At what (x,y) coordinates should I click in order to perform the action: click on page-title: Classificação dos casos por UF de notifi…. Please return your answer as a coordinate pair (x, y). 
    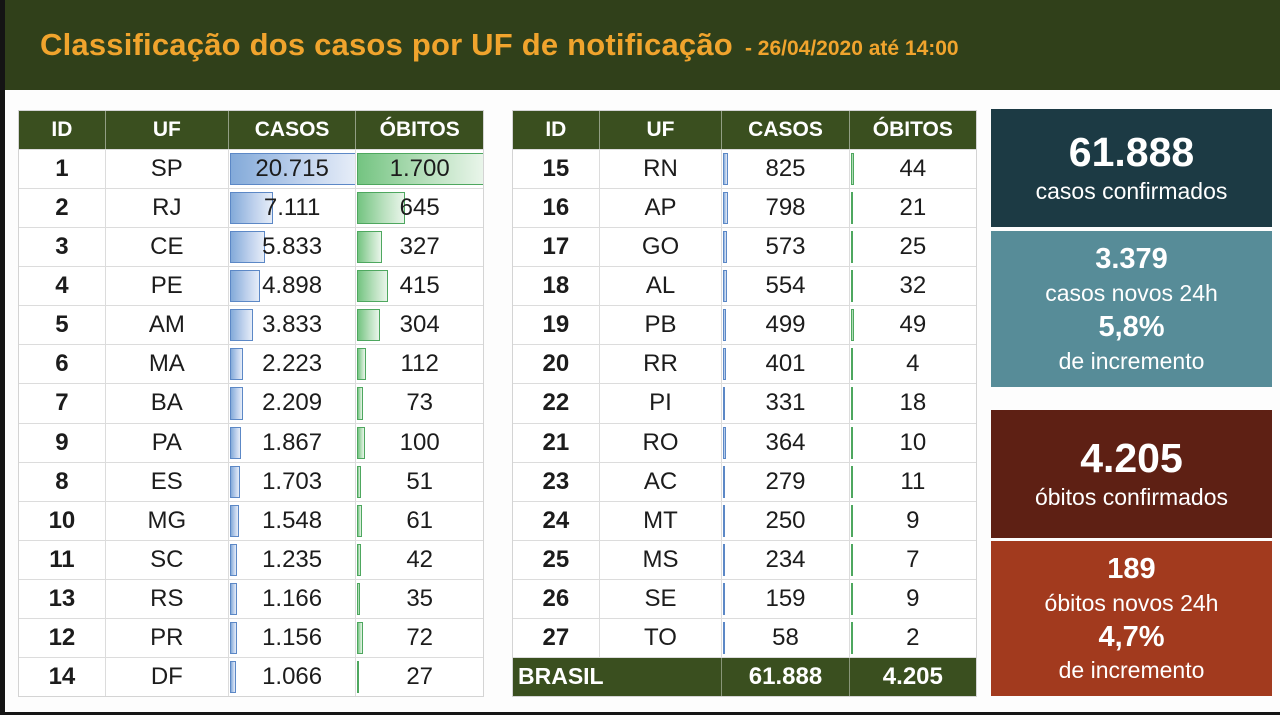
    Looking at the image, I should click on (499, 45).